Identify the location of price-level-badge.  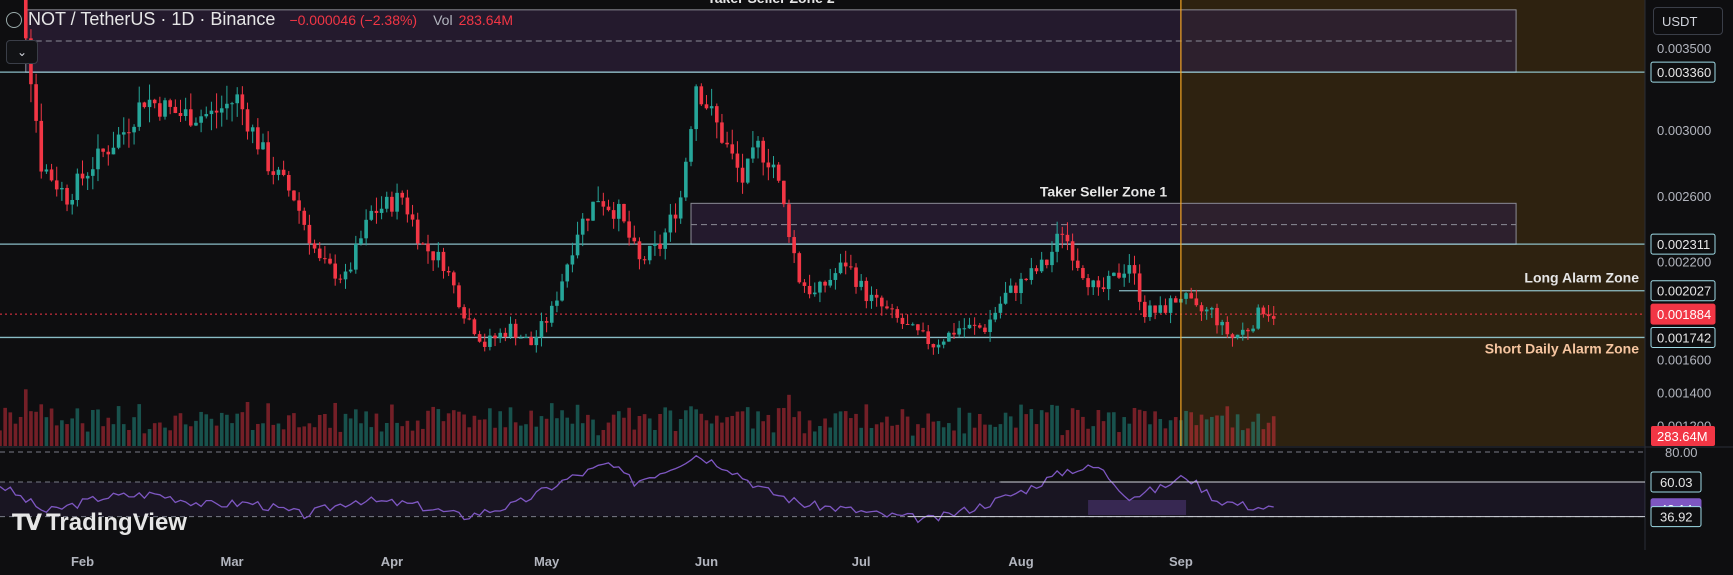
(1683, 72).